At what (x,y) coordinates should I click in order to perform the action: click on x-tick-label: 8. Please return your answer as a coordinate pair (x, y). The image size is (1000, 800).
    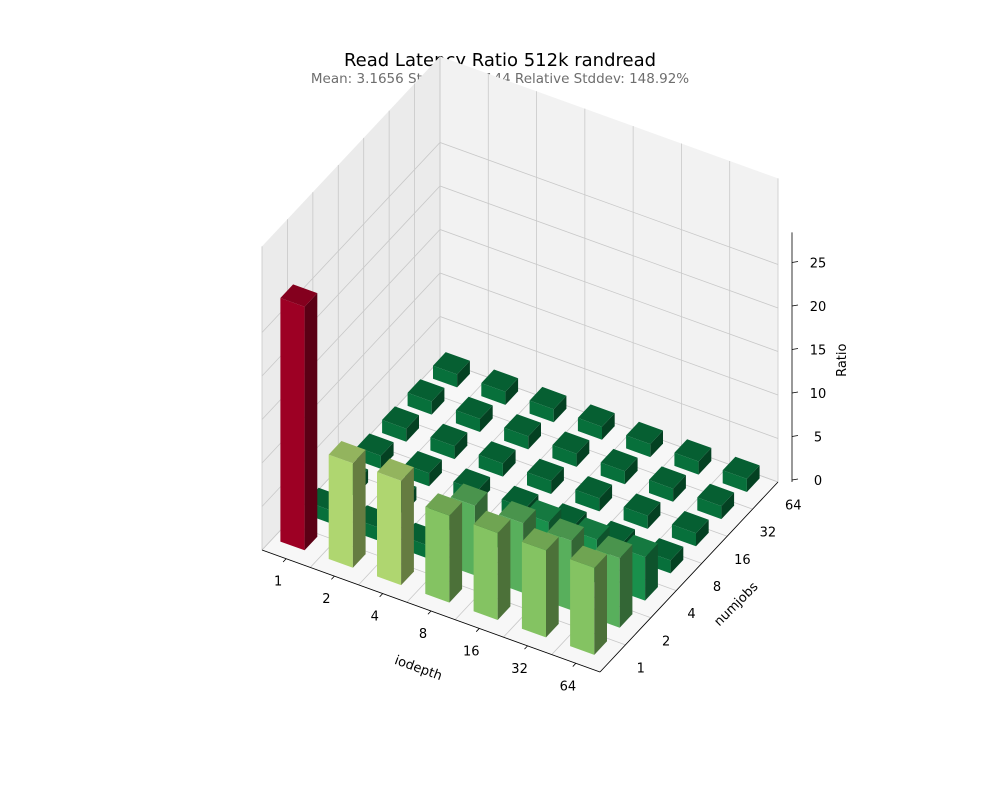
    Looking at the image, I should click on (423, 634).